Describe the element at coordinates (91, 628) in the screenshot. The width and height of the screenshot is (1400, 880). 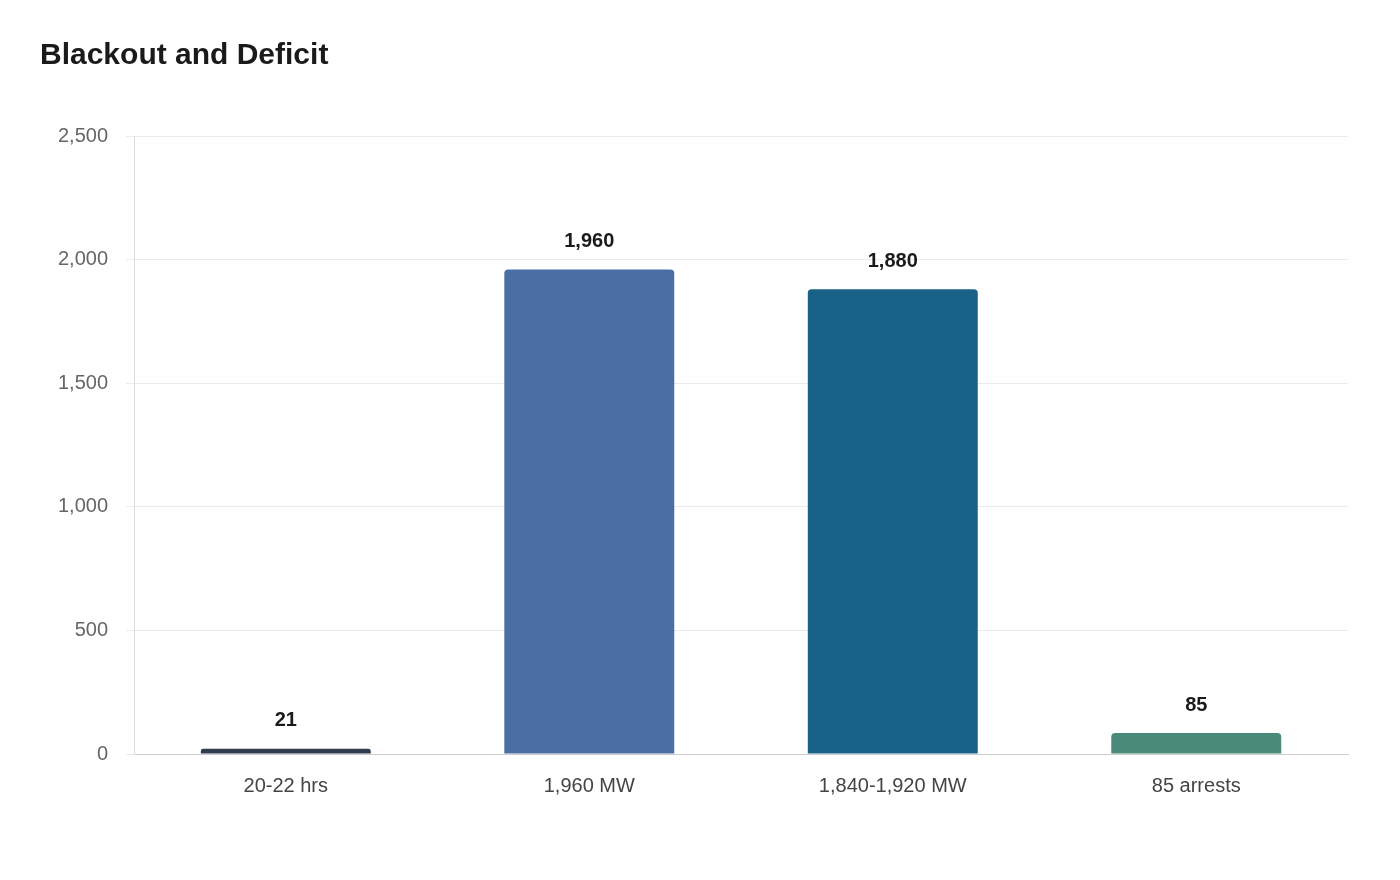
I see `y-tick-label: 500` at that location.